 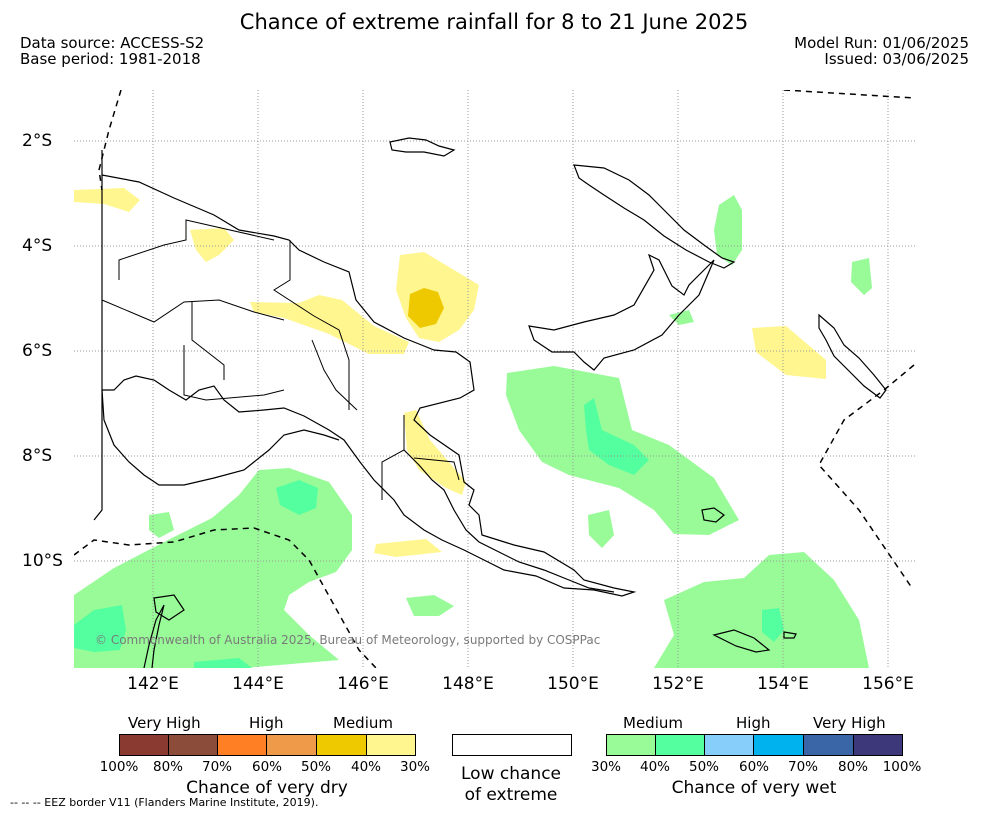 What do you see at coordinates (789, 352) in the screenshot?
I see `dry-area-new-britain-east` at bounding box center [789, 352].